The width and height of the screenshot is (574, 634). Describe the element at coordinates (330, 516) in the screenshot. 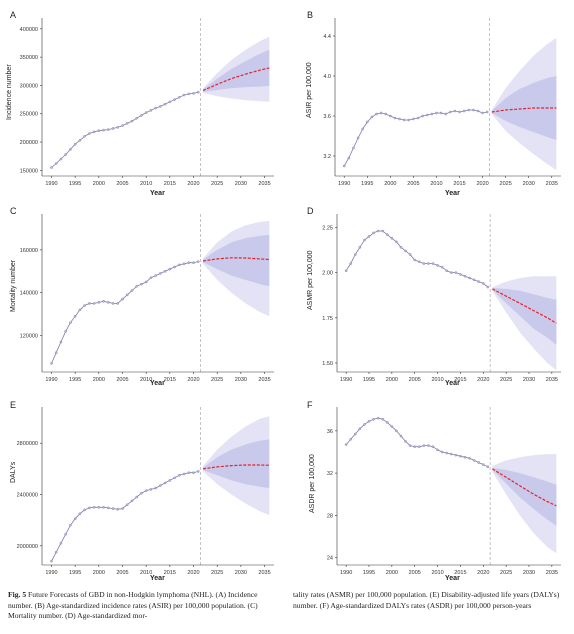

I see `y-tick-label: 28` at that location.